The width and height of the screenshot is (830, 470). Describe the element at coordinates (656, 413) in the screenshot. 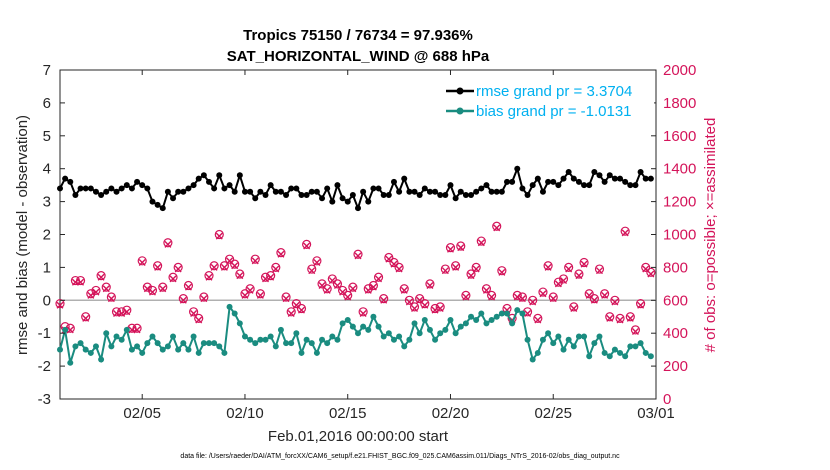

I see `x-tick-label: 03/01` at that location.